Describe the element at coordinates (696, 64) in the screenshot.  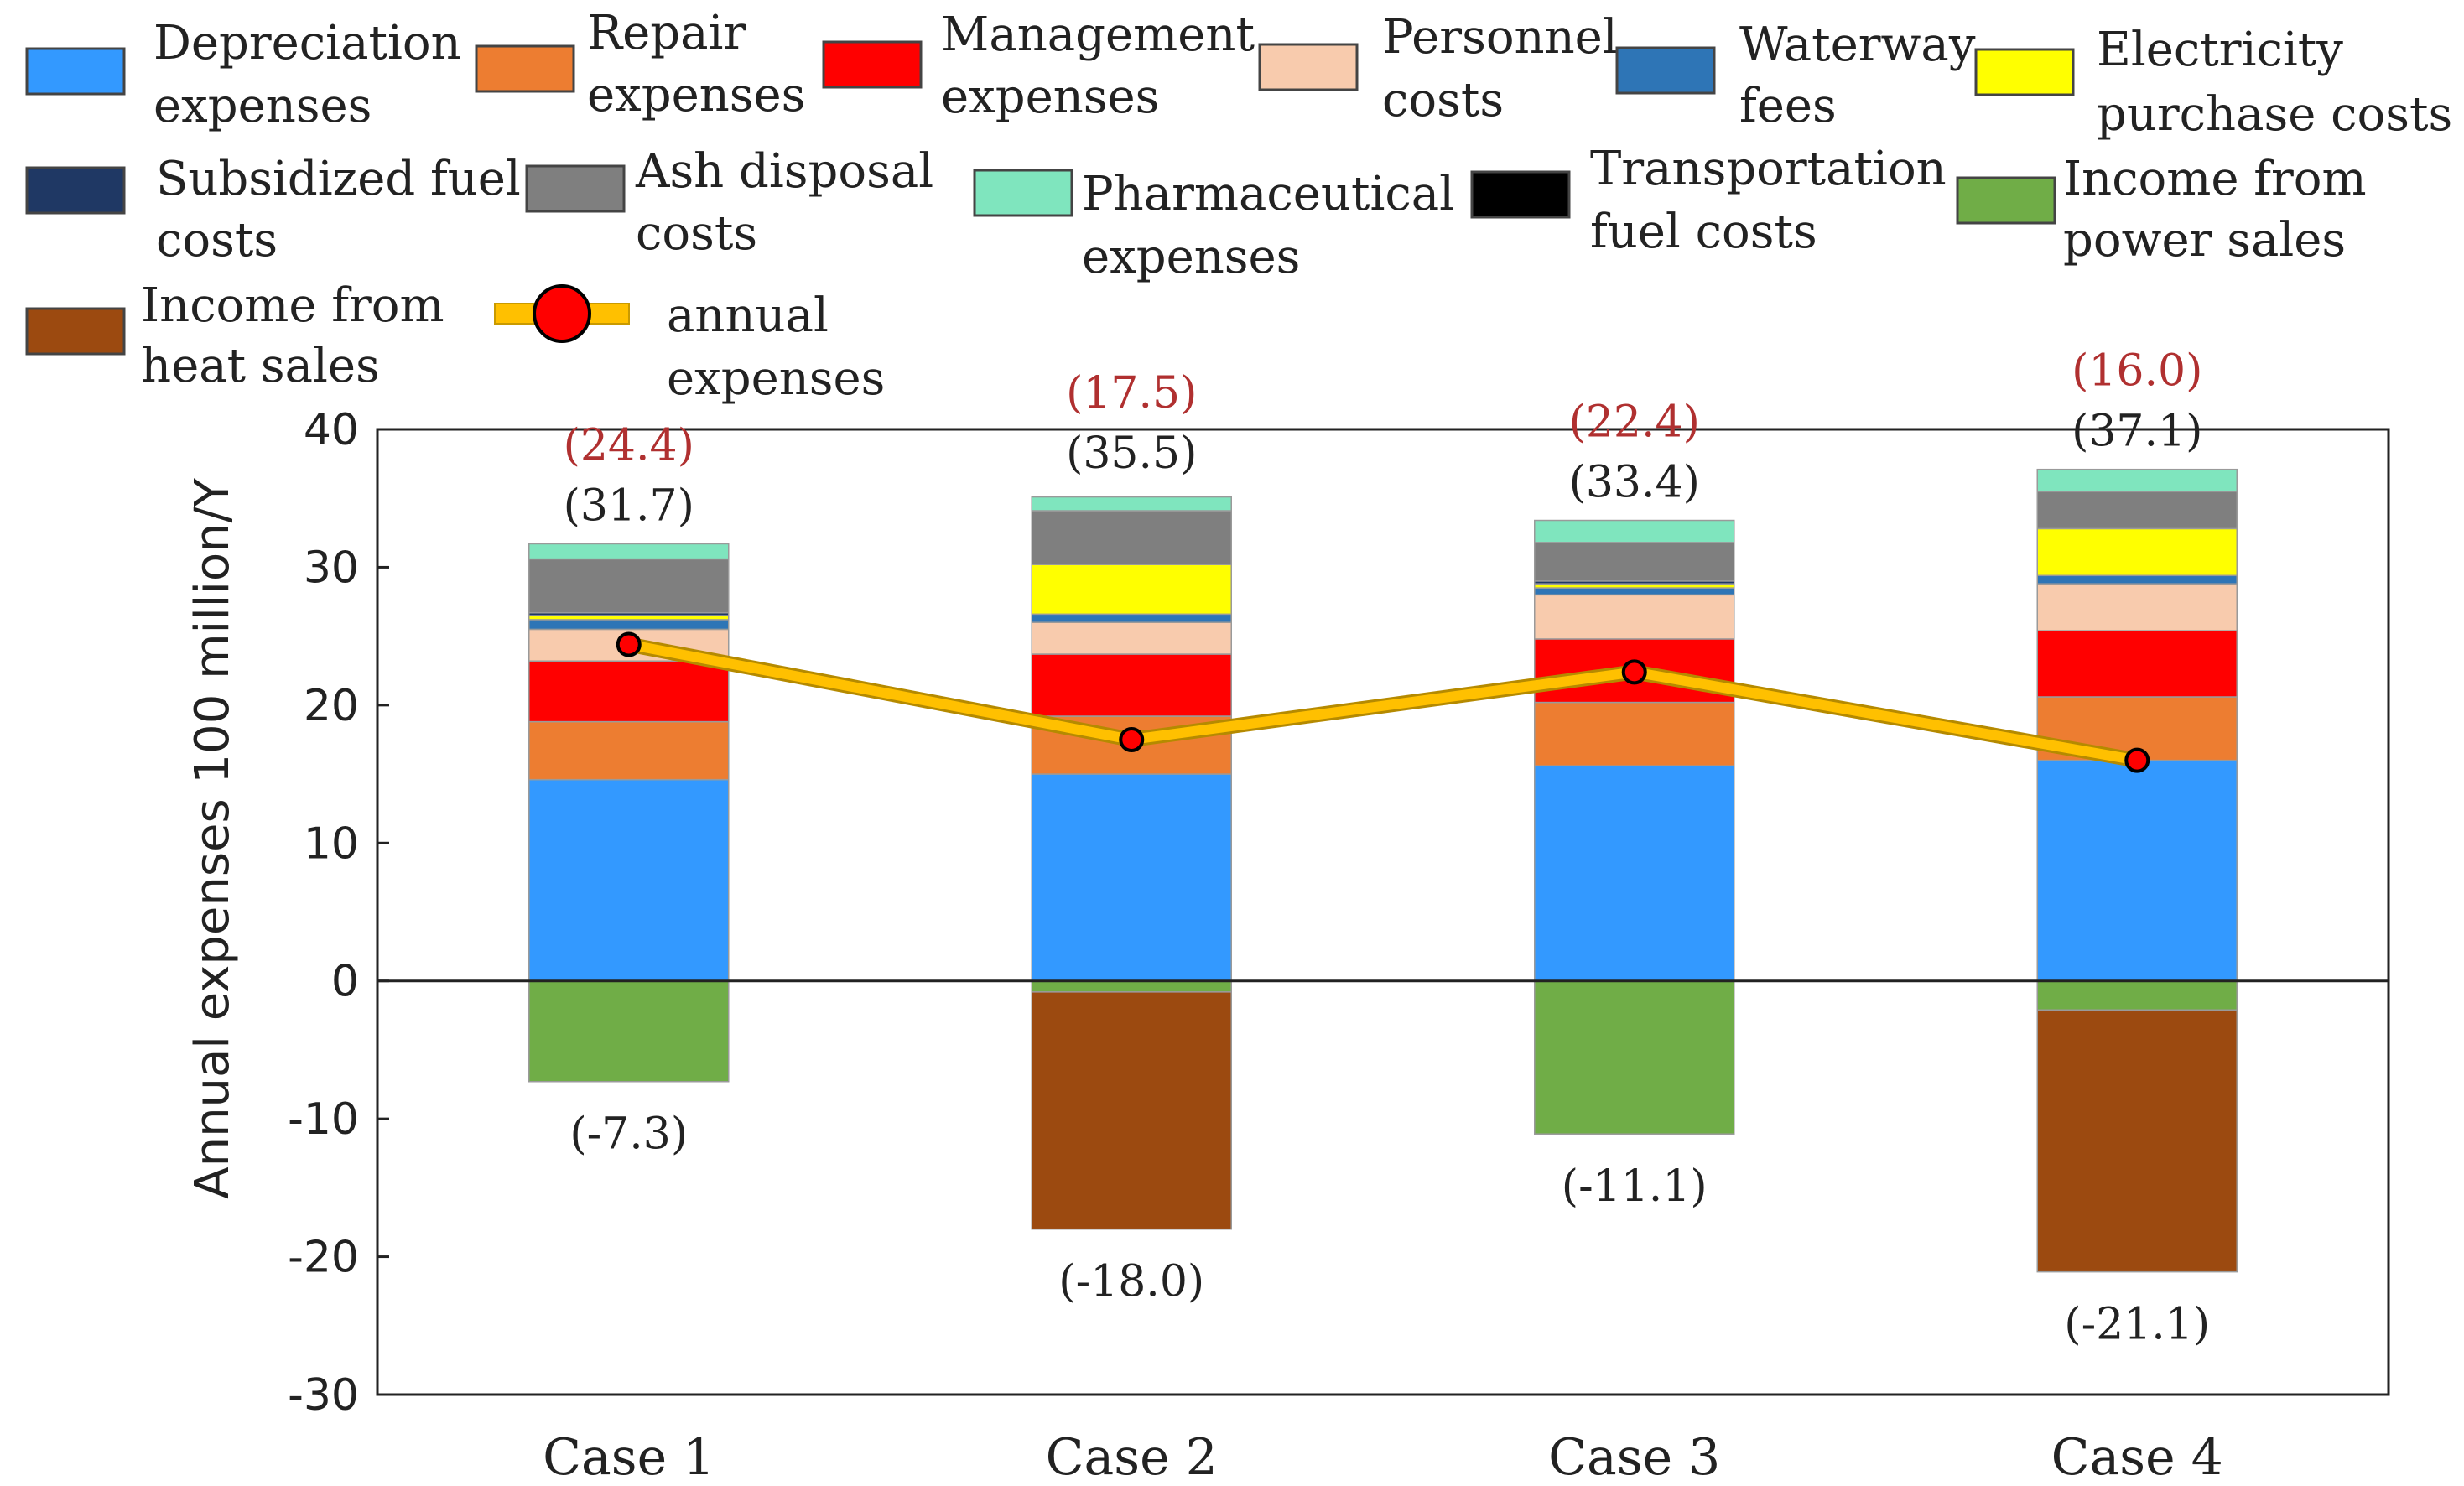
I see `legend-label-repair-expenses: Repair expenses` at that location.